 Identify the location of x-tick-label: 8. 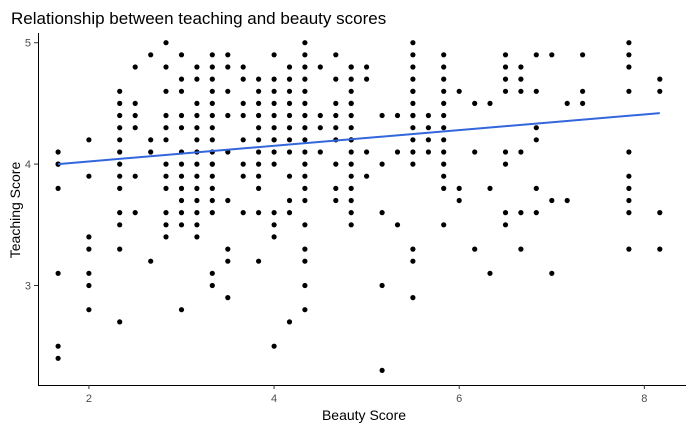
(644, 399).